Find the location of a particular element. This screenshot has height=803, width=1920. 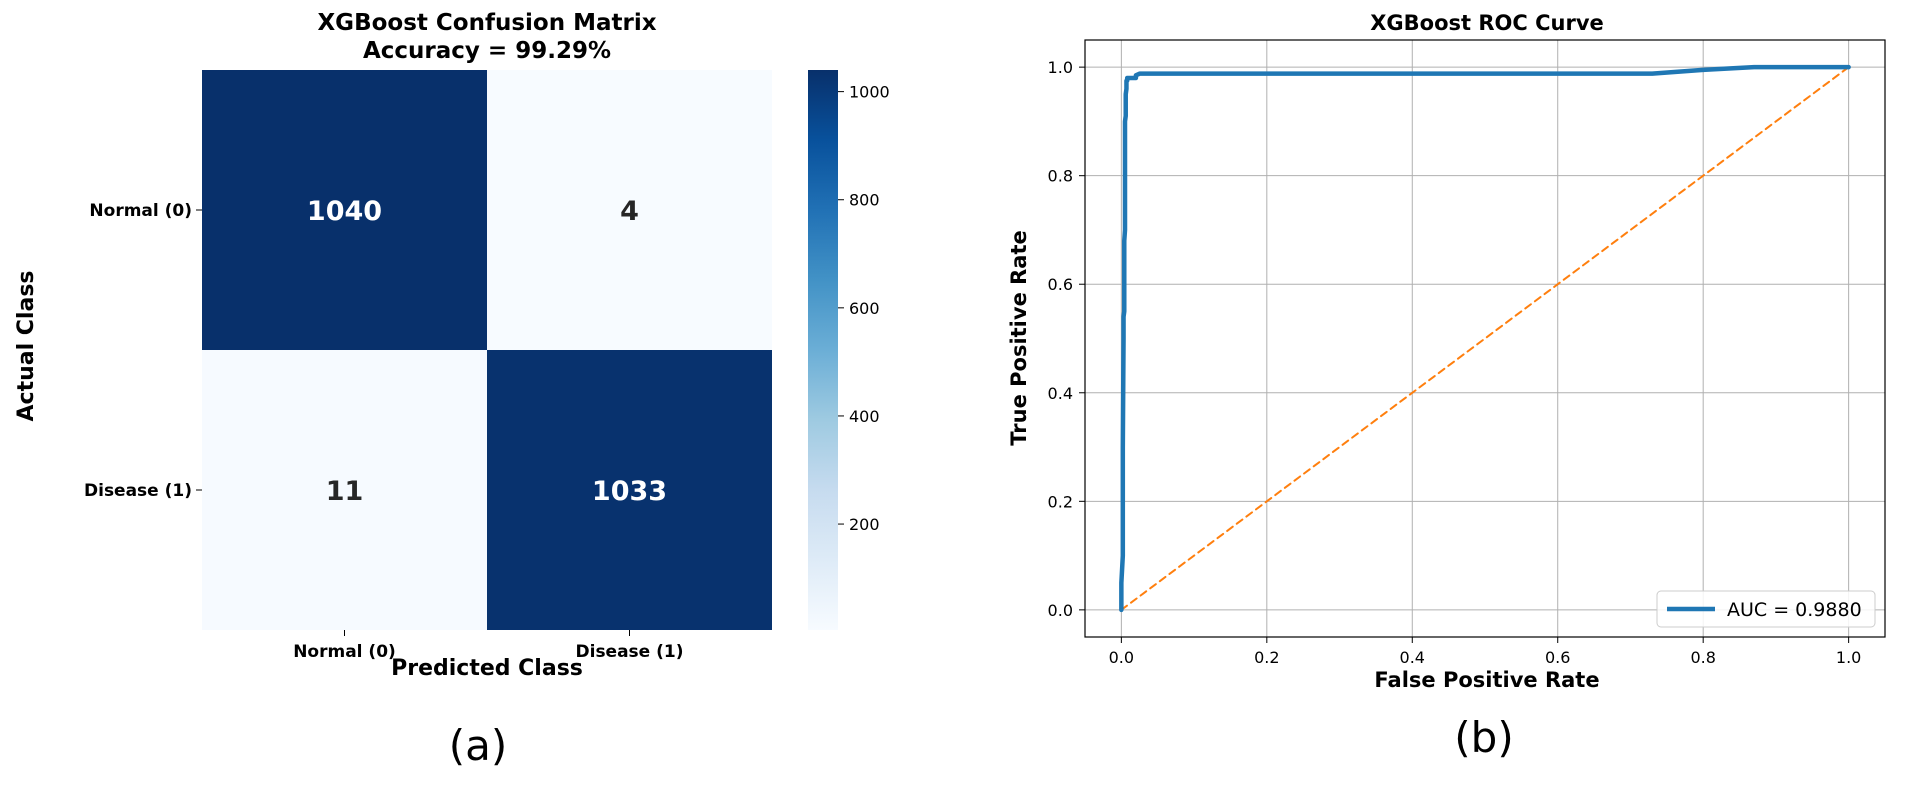

roc-y-tick-label: 0.6 is located at coordinates (1060, 284).